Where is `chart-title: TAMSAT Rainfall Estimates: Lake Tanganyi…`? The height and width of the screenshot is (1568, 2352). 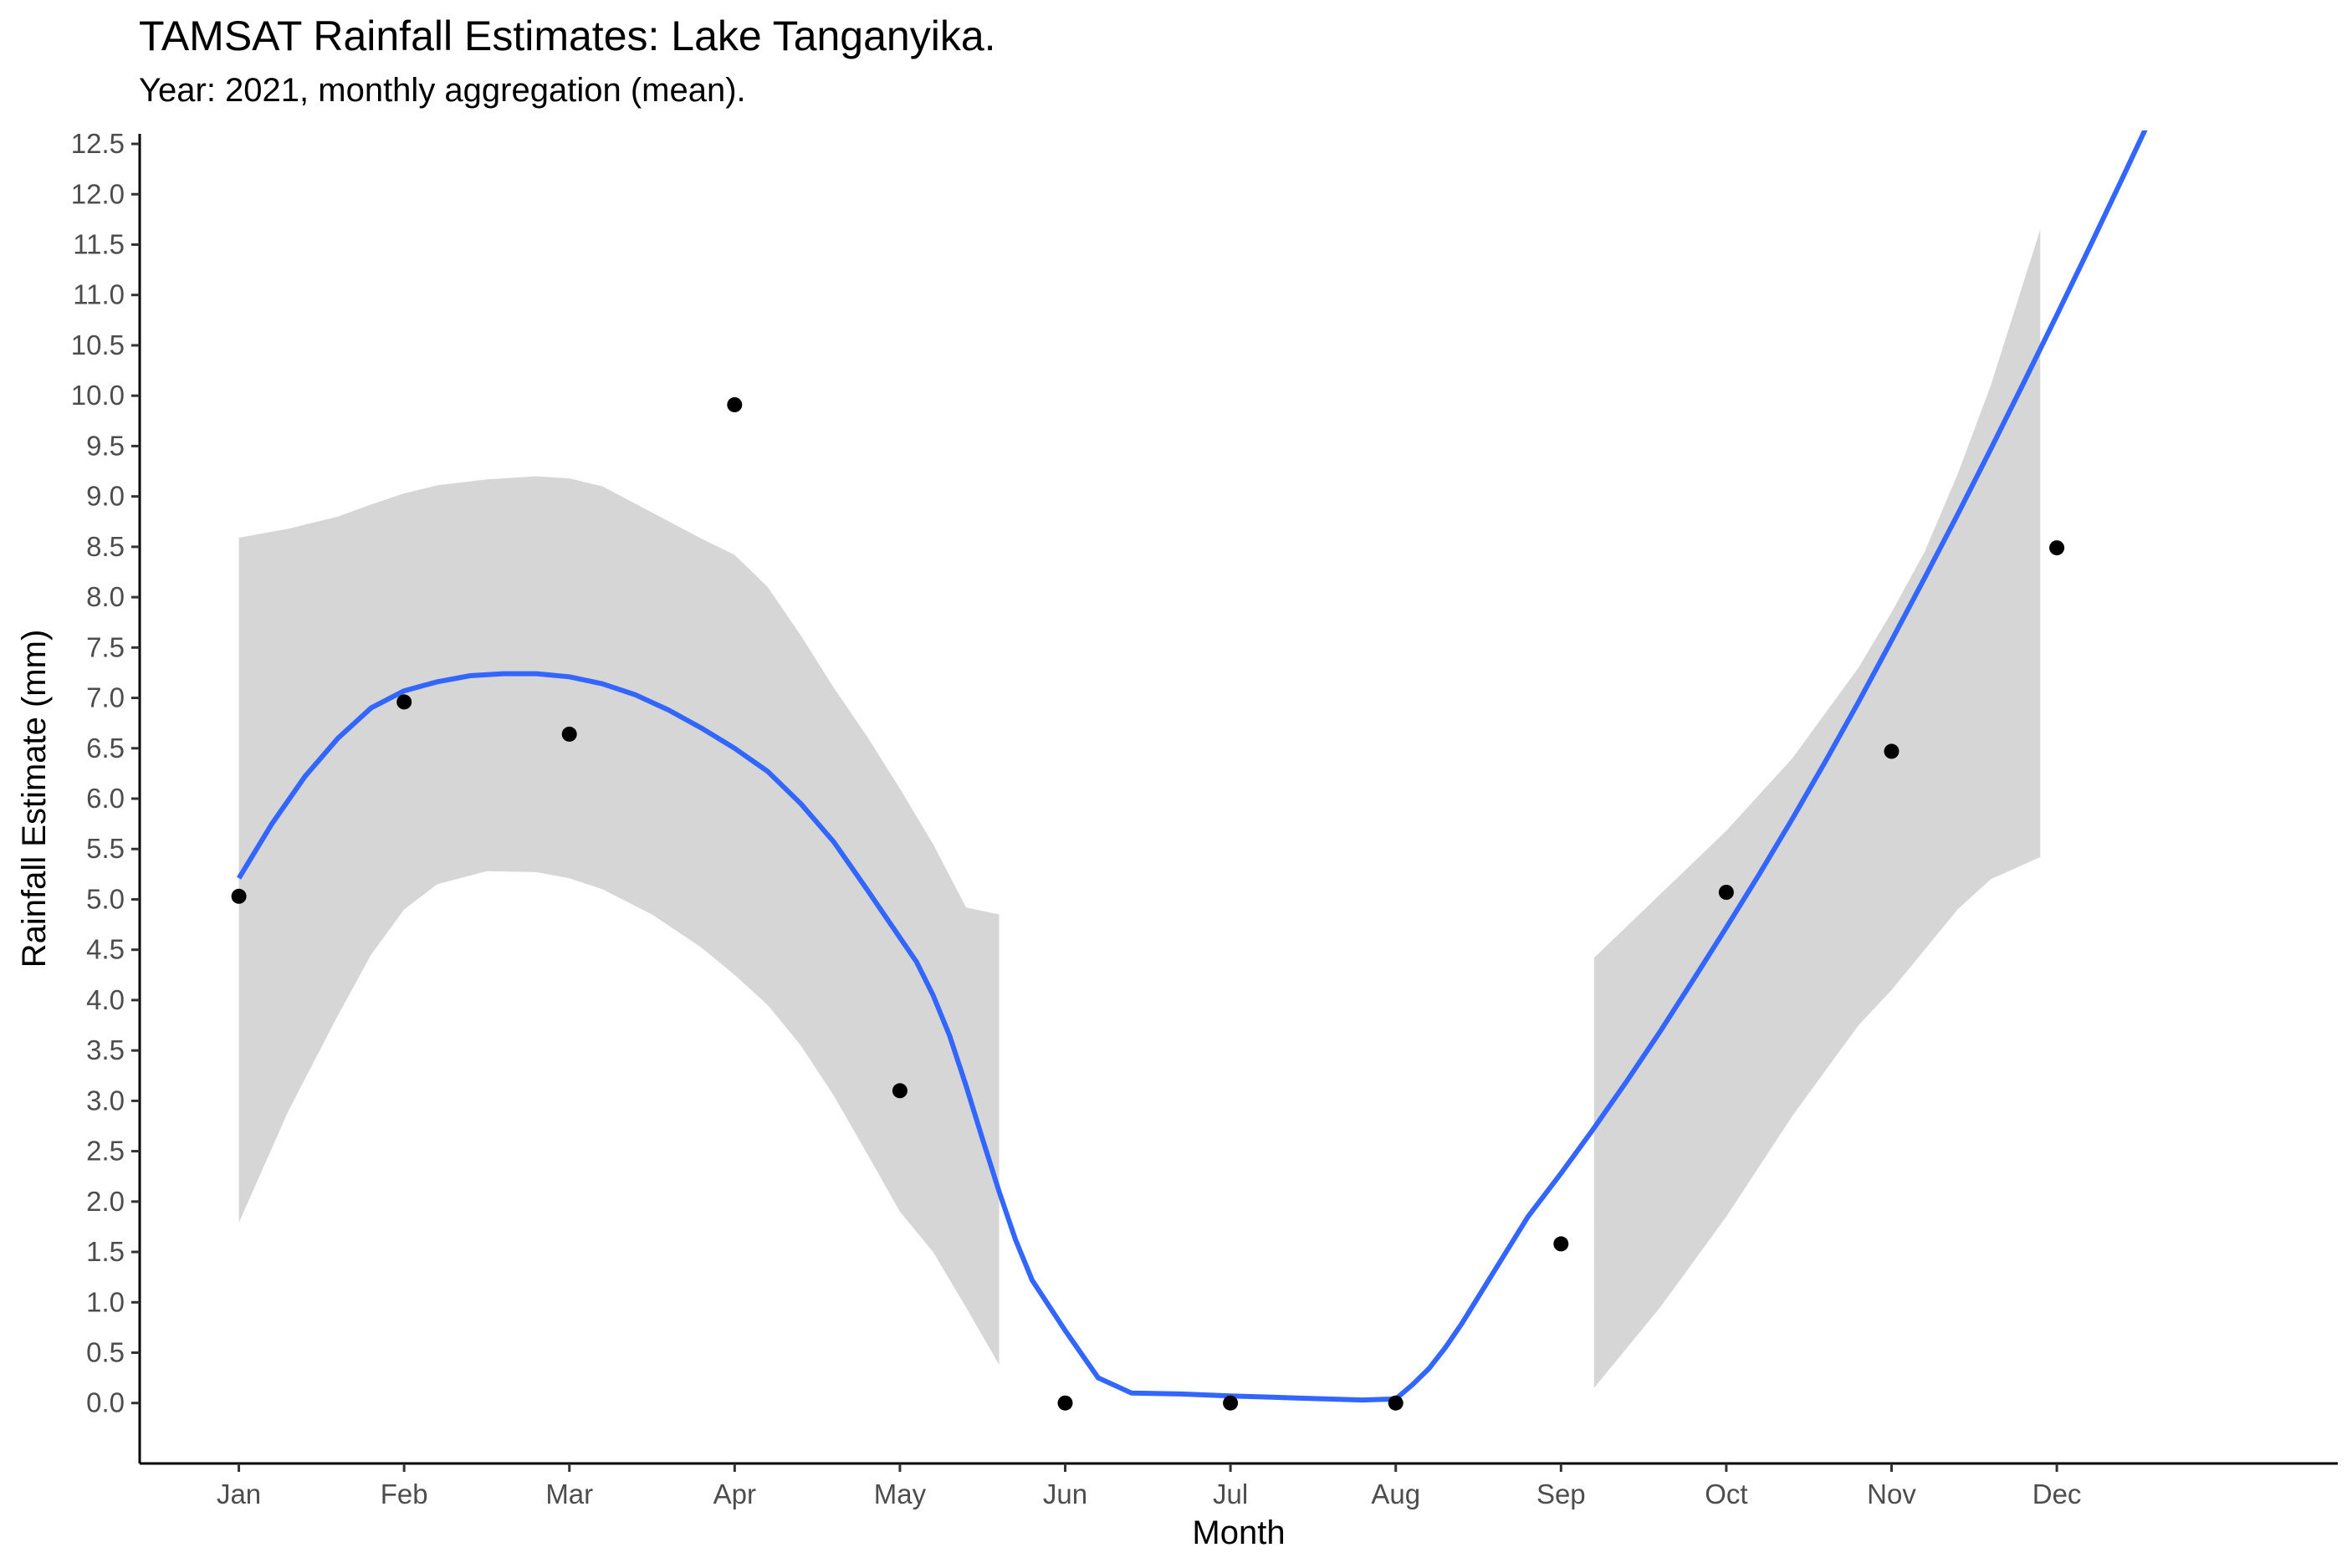
chart-title: TAMSAT Rainfall Estimates: Lake Tanganyi… is located at coordinates (567, 36).